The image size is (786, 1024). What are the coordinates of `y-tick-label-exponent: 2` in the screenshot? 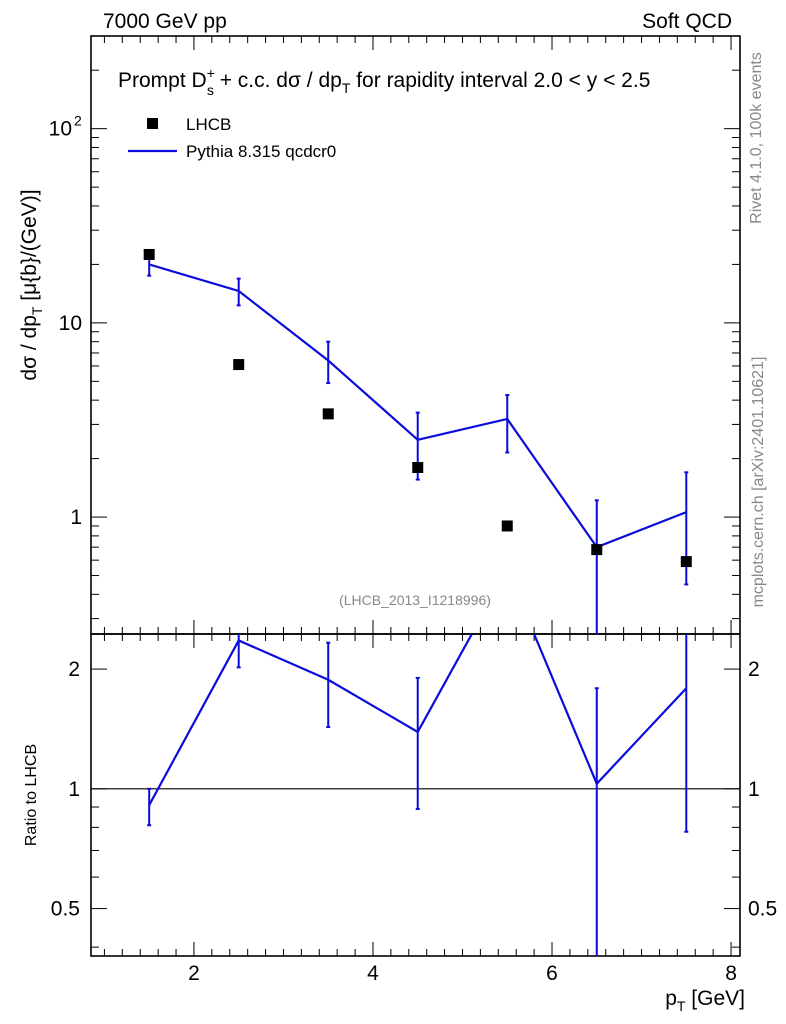 It's located at (78, 121).